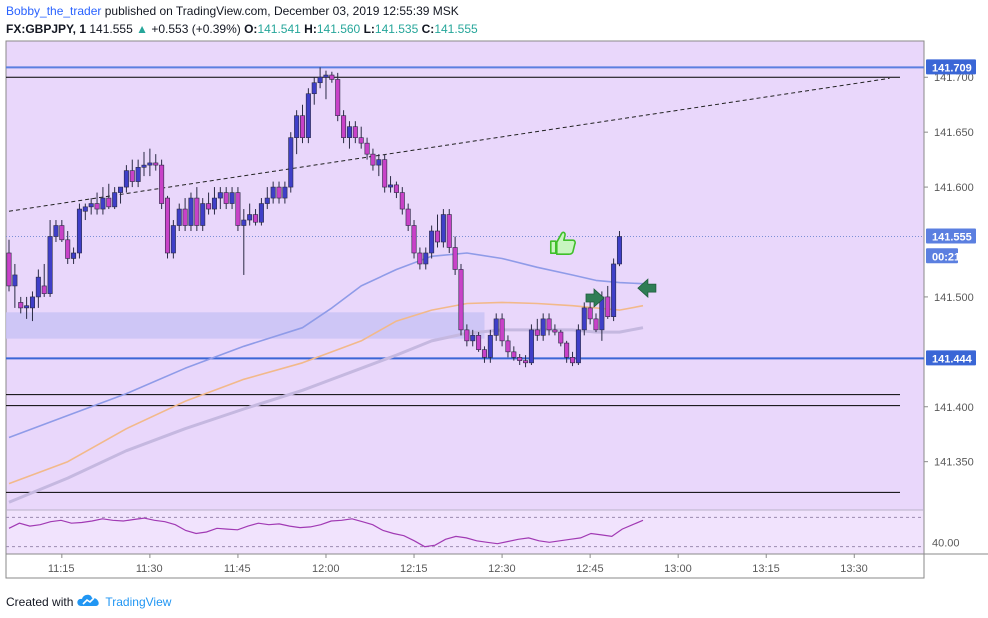 Image resolution: width=988 pixels, height=618 pixels. What do you see at coordinates (678, 569) in the screenshot?
I see `time-tick-label: 13:00` at bounding box center [678, 569].